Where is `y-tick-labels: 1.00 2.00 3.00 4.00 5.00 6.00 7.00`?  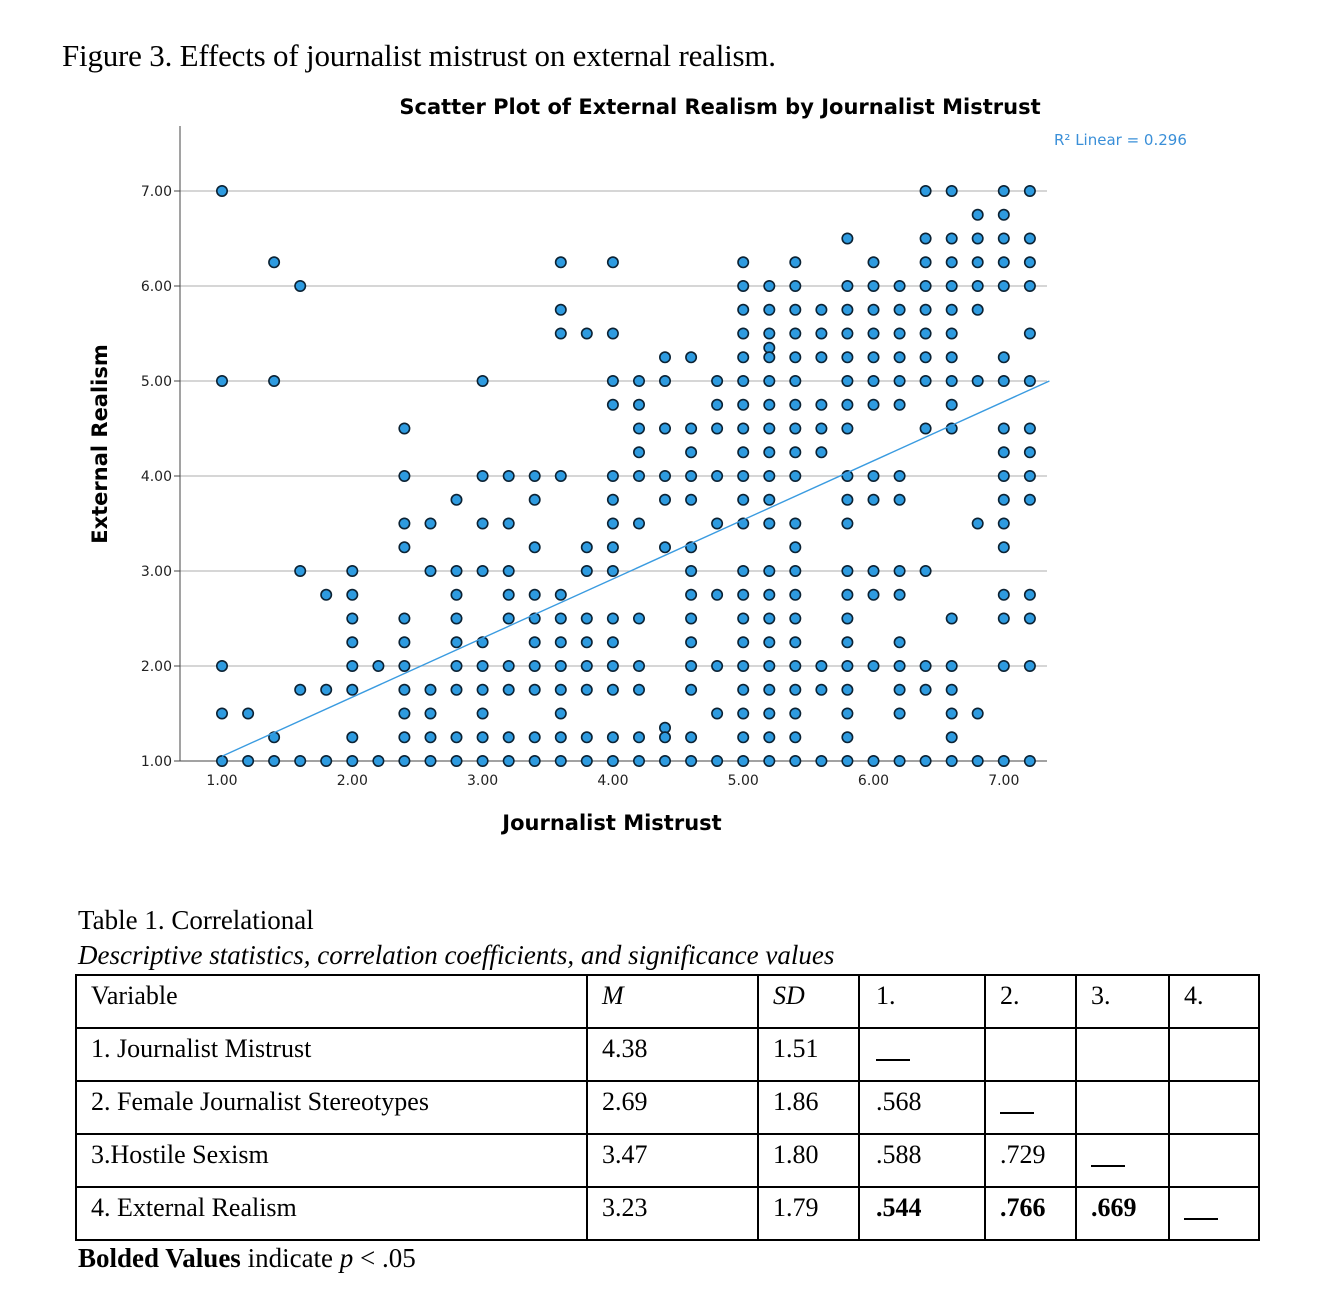
y-tick-labels: 1.00 2.00 3.00 4.00 5.00 6.00 7.00 is located at coordinates (160, 477).